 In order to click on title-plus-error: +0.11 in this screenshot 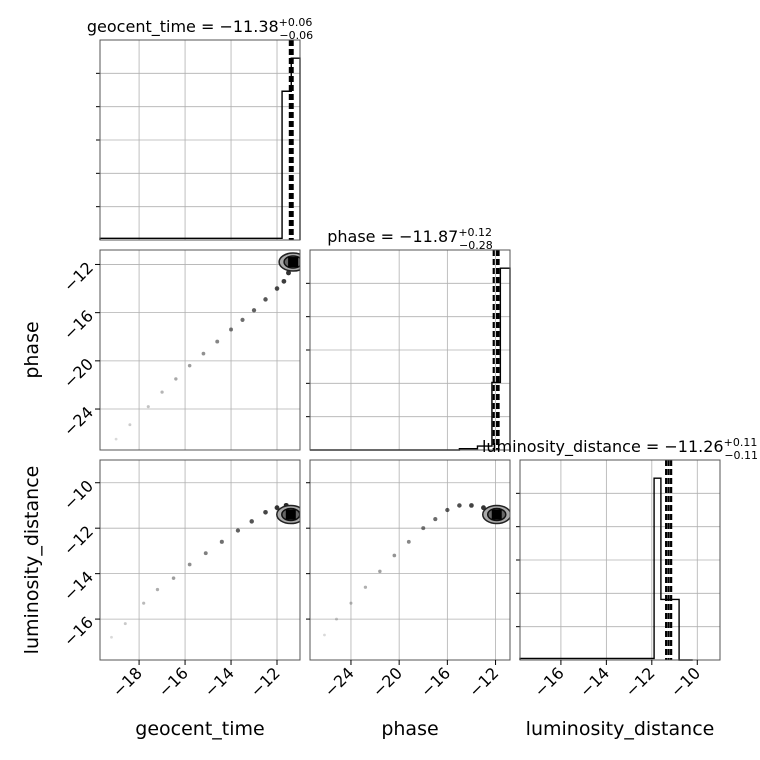, I will do `click(741, 442)`.